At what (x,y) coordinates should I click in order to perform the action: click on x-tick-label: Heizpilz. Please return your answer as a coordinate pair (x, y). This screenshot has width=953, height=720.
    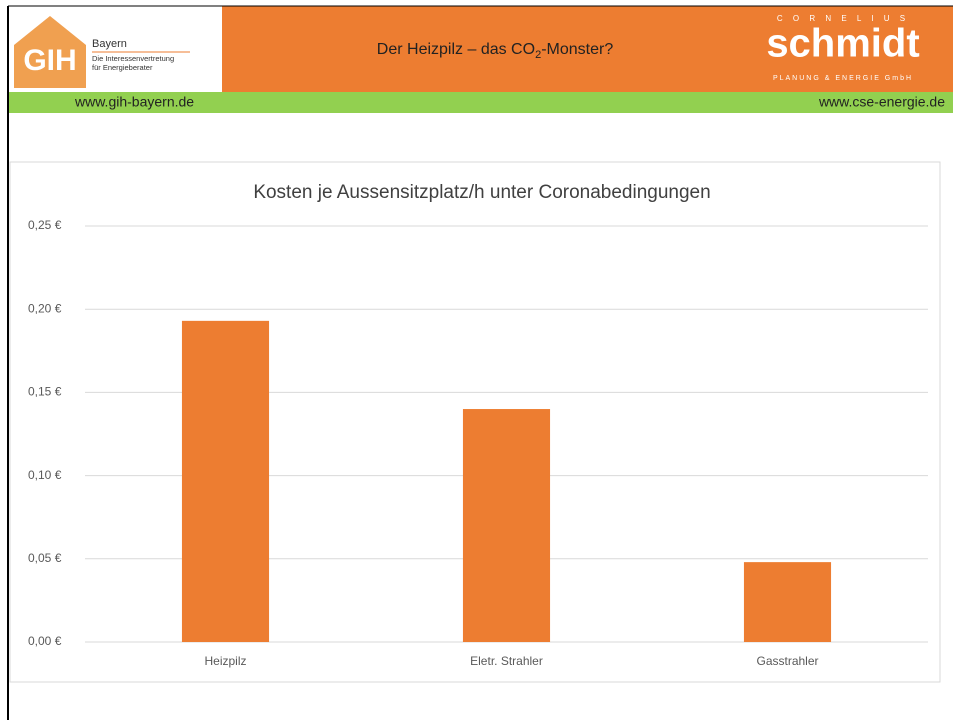
    Looking at the image, I should click on (225, 661).